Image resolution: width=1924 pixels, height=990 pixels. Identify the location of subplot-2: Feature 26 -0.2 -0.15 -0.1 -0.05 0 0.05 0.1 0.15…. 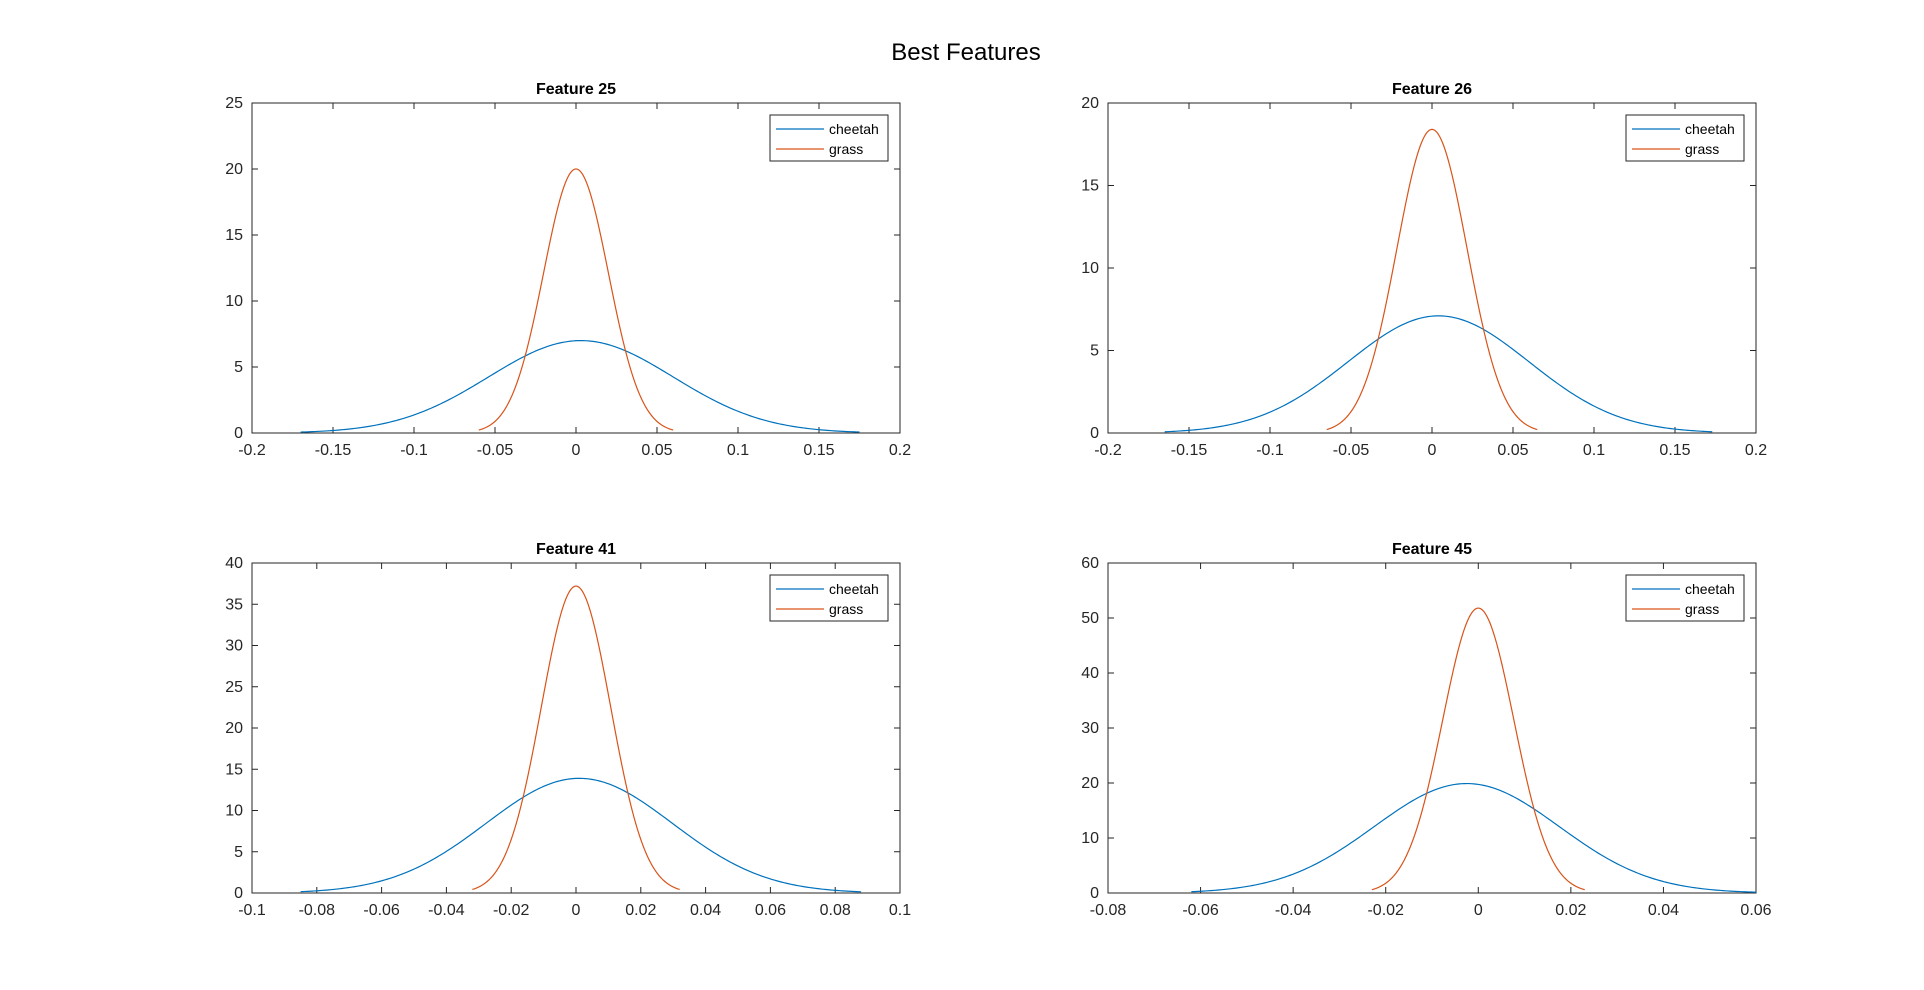
(1424, 270).